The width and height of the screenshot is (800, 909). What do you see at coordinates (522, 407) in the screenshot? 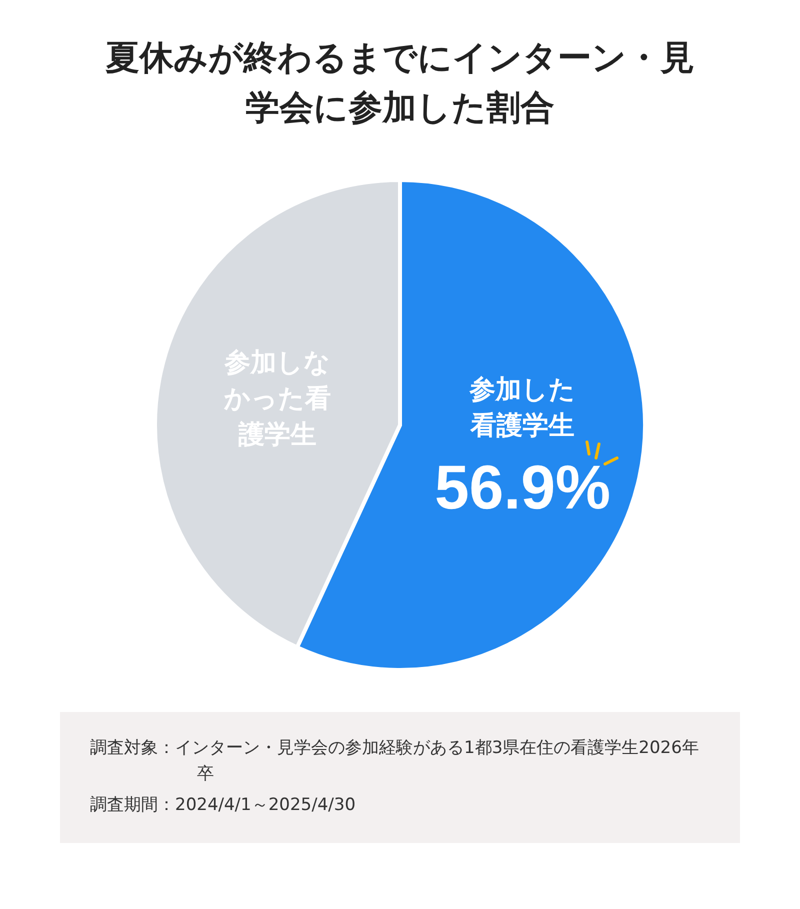
I see `slice-label: 参加した看護学生` at bounding box center [522, 407].